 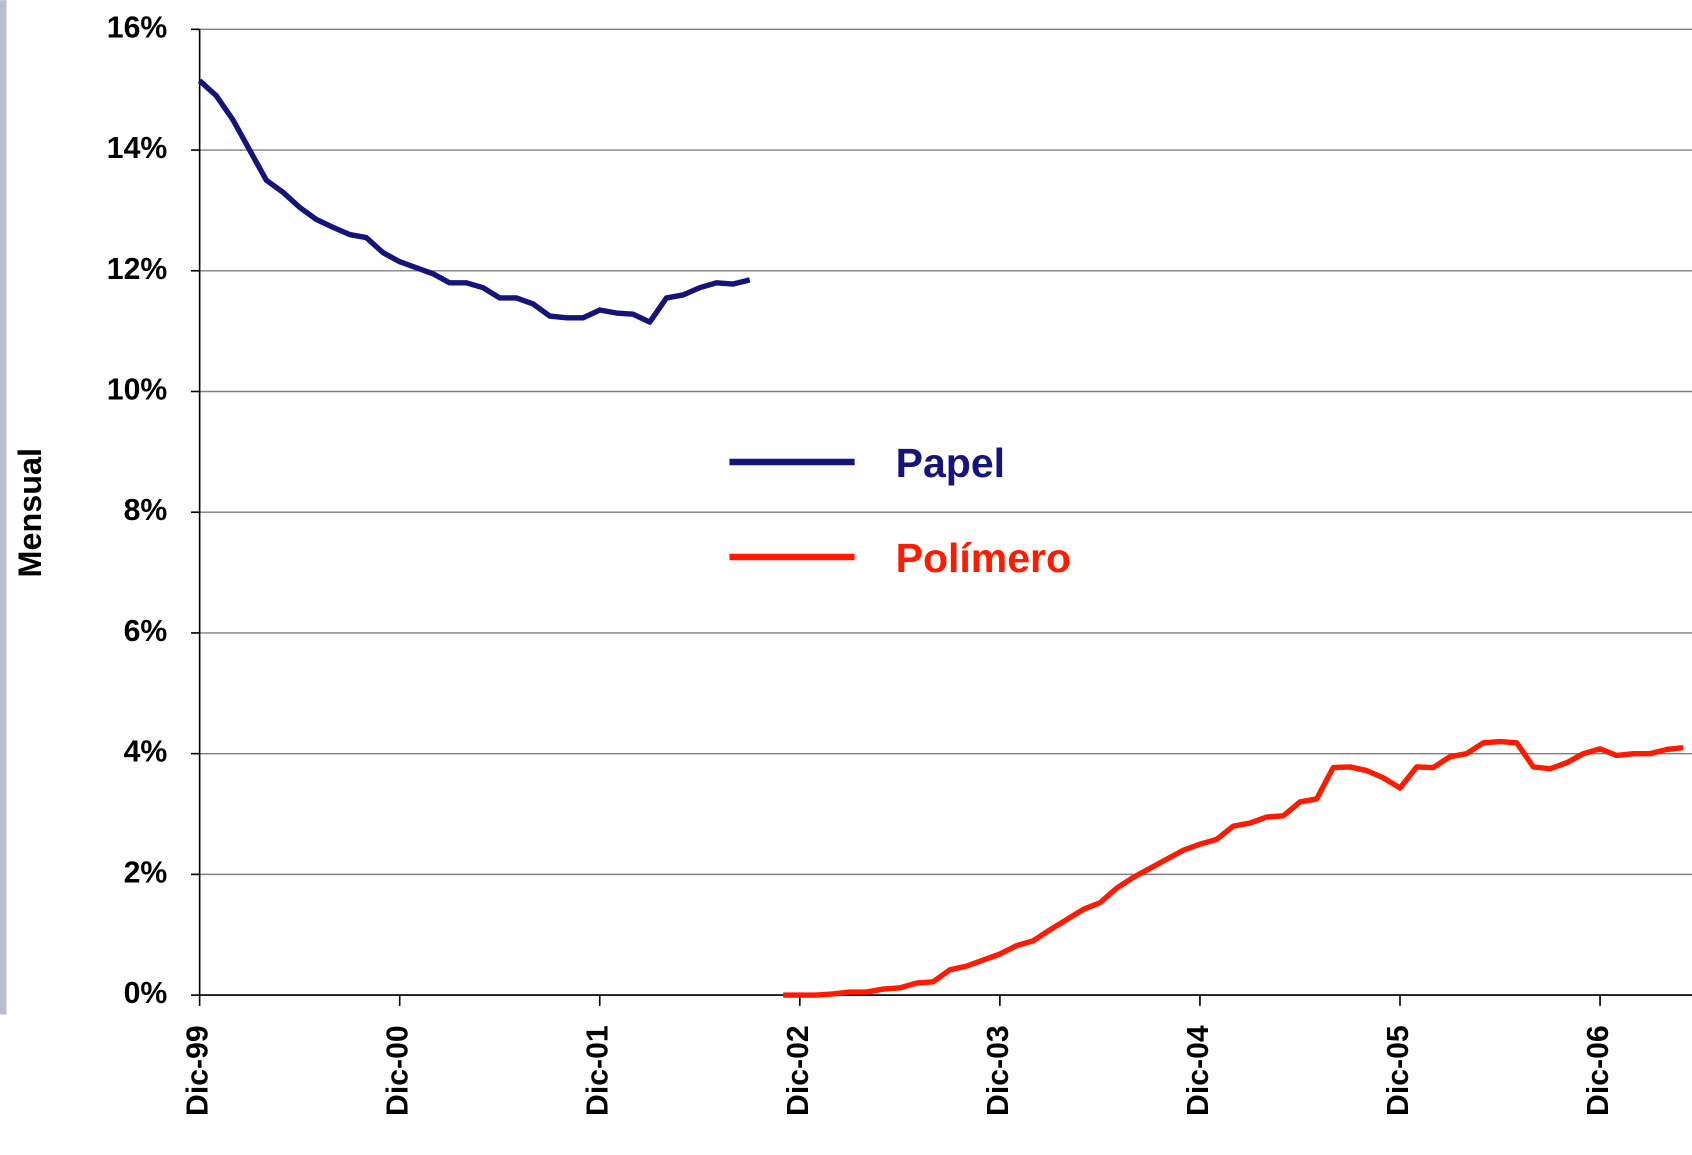 What do you see at coordinates (198, 1070) in the screenshot?
I see `x-tick-label: Dic-99` at bounding box center [198, 1070].